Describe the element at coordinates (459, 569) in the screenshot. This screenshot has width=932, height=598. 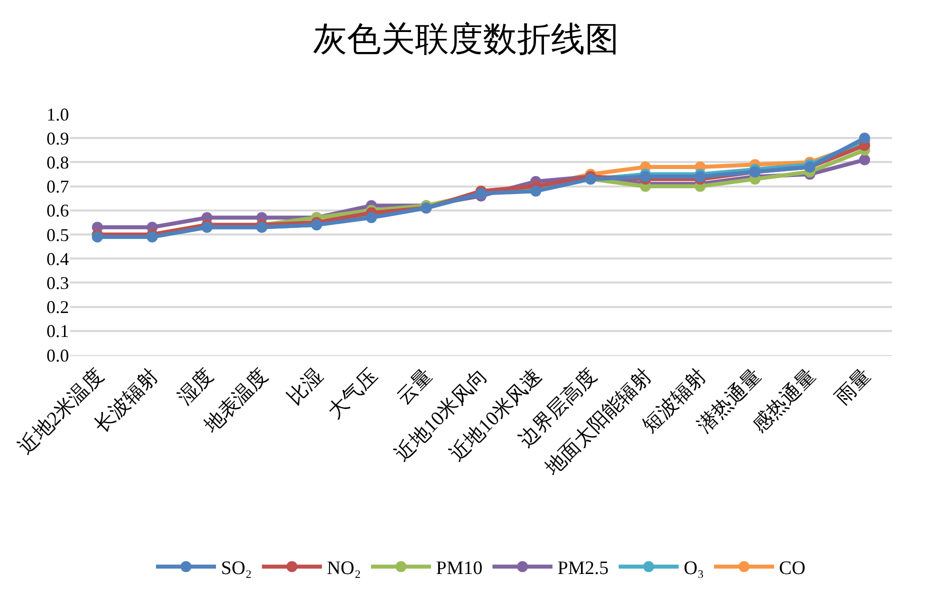
I see `legend-label: PM10` at that location.